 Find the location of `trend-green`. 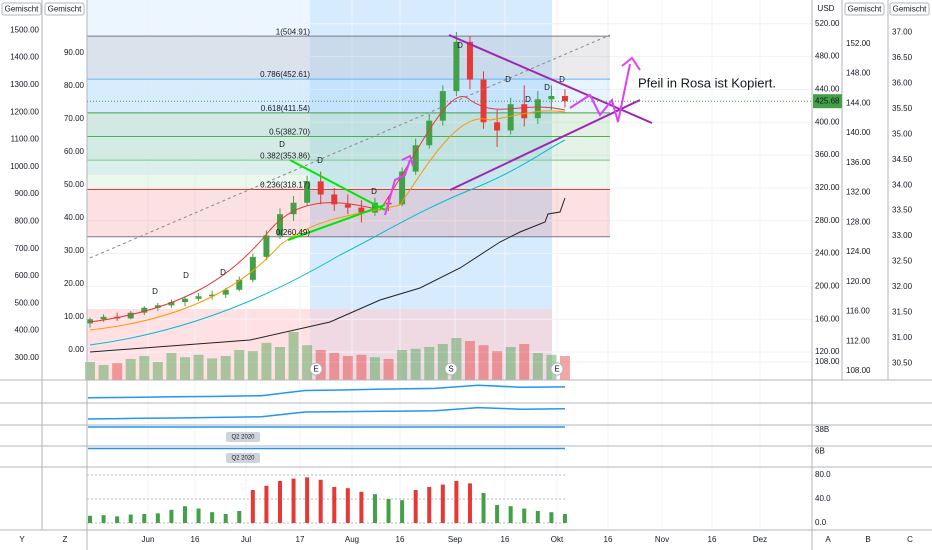

trend-green is located at coordinates (337, 185).